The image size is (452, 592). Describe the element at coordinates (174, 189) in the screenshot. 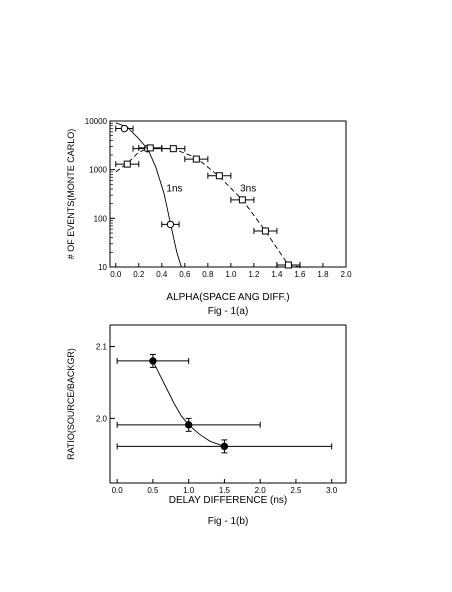

I see `chart-a-annotation: 1ns` at that location.